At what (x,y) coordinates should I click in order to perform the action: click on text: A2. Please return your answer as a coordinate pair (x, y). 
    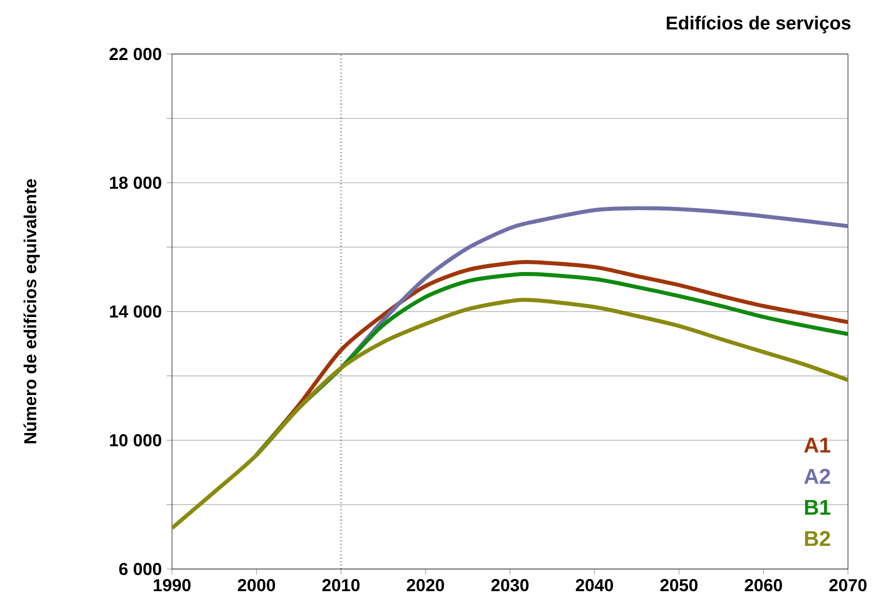
    Looking at the image, I should click on (817, 476).